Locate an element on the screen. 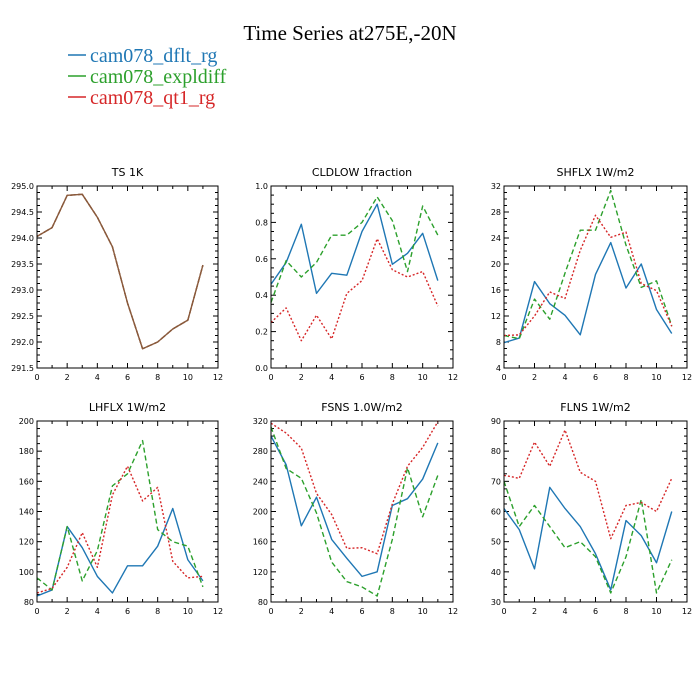 The height and width of the screenshot is (700, 700). y-axis-flns: 30 40 50 60 70 80 90 is located at coordinates (589, 512).